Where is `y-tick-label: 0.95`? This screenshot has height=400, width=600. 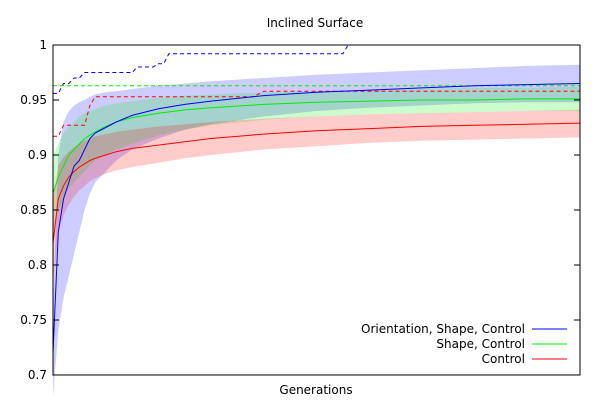 y-tick-label: 0.95 is located at coordinates (33, 100).